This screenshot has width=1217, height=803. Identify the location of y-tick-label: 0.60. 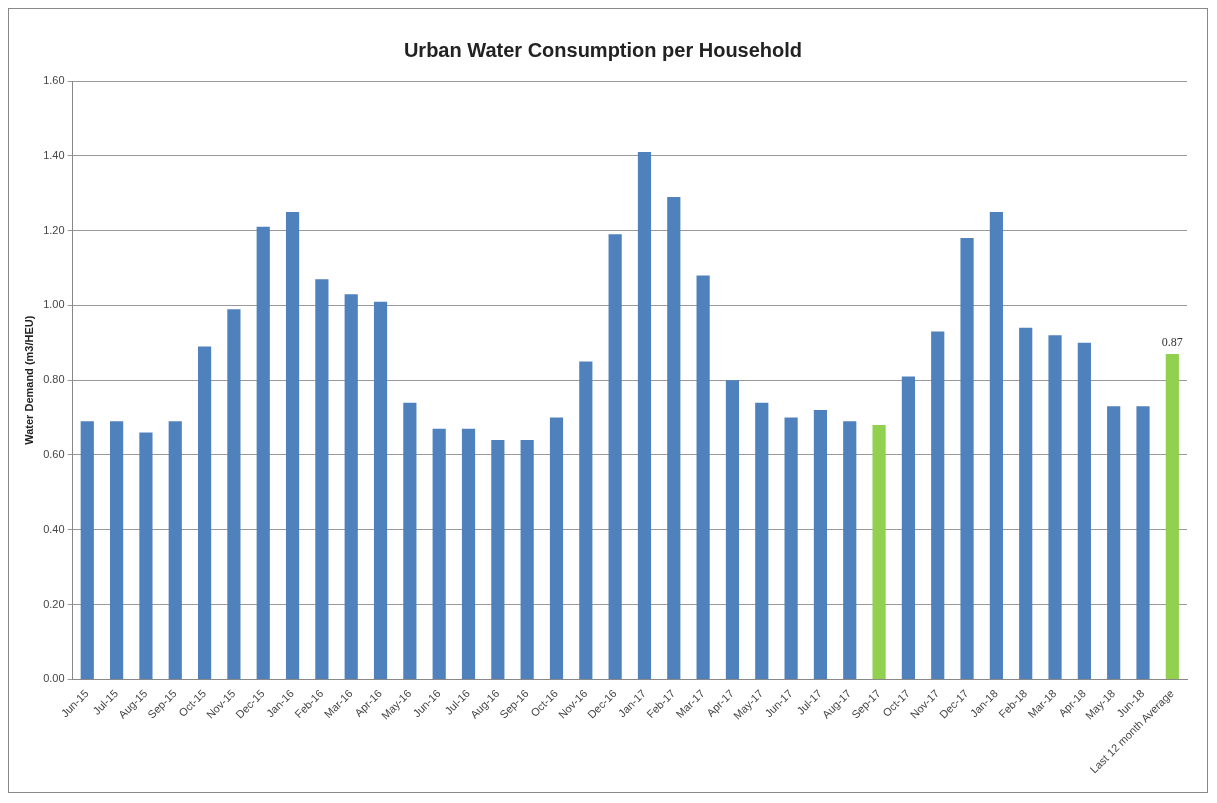
(54, 454).